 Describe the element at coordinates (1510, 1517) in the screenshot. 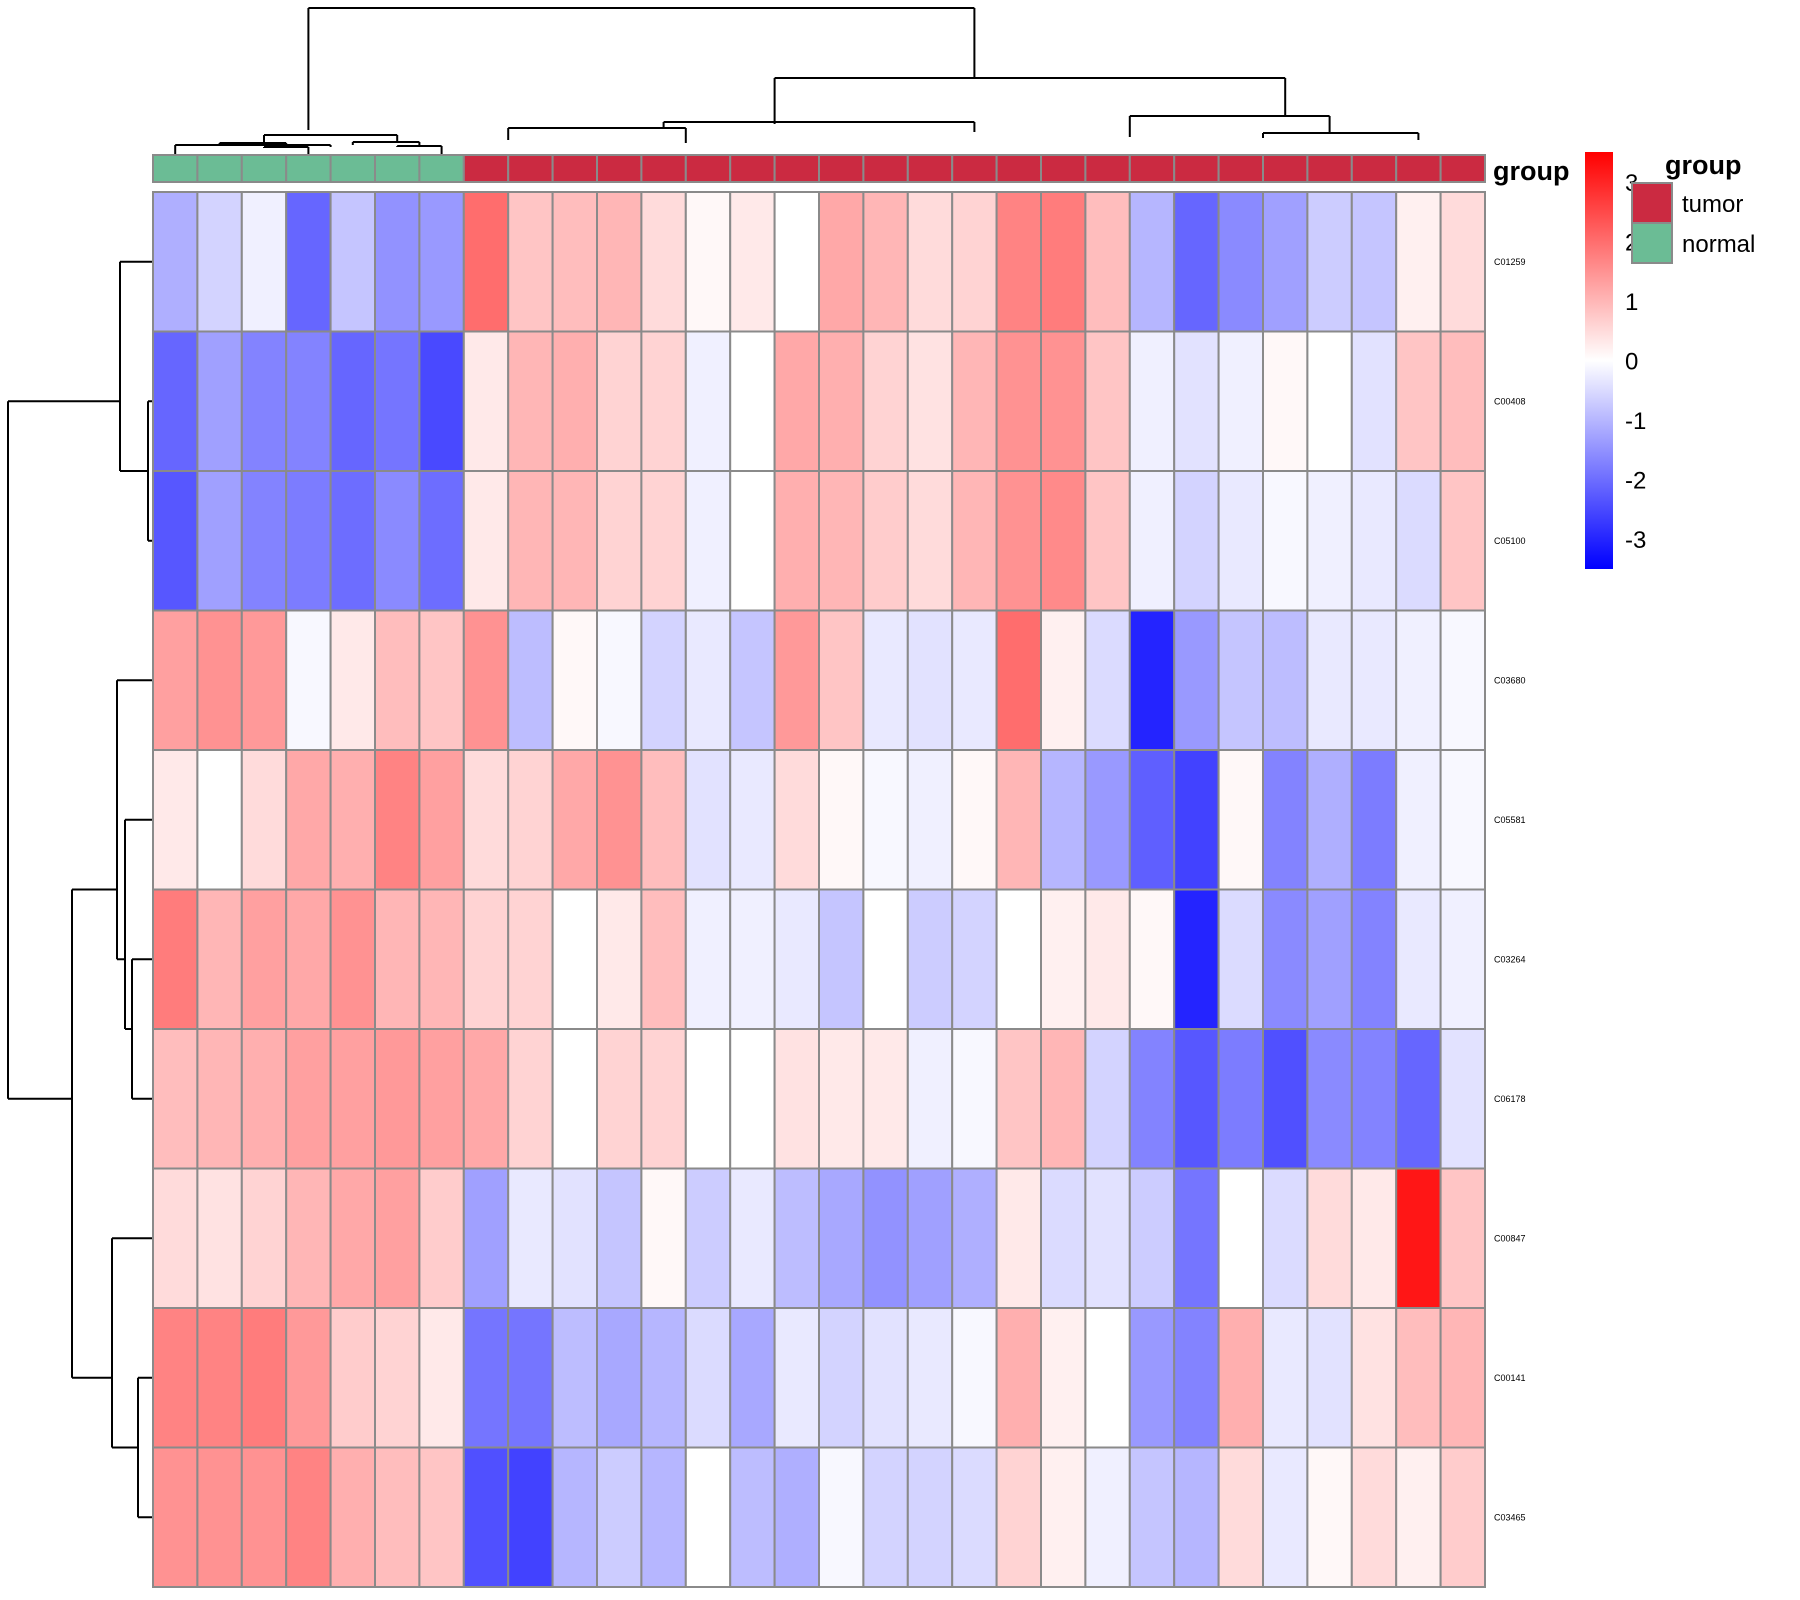

I see `row-label: C03465` at that location.